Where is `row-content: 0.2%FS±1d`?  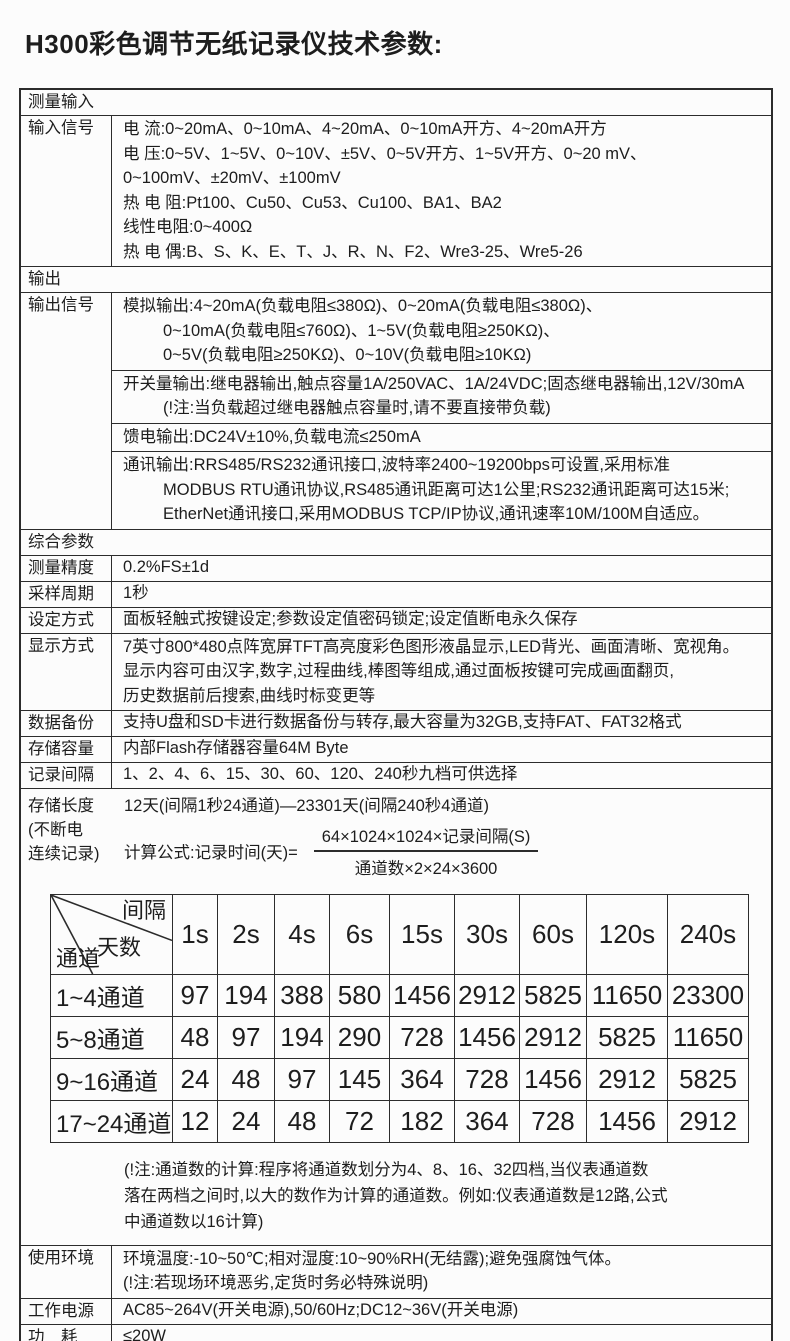 row-content: 0.2%FS±1d is located at coordinates (441, 568).